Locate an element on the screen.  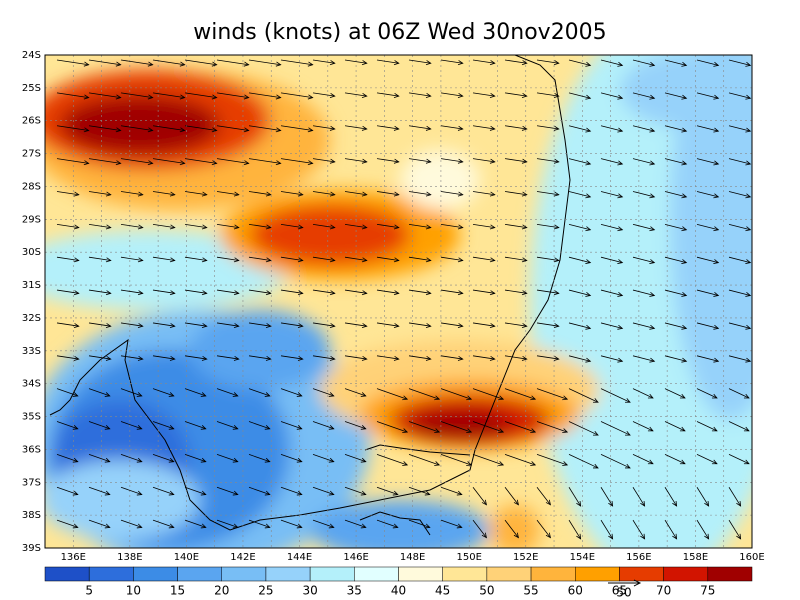
colorbar-label: 15 is located at coordinates (177, 591).